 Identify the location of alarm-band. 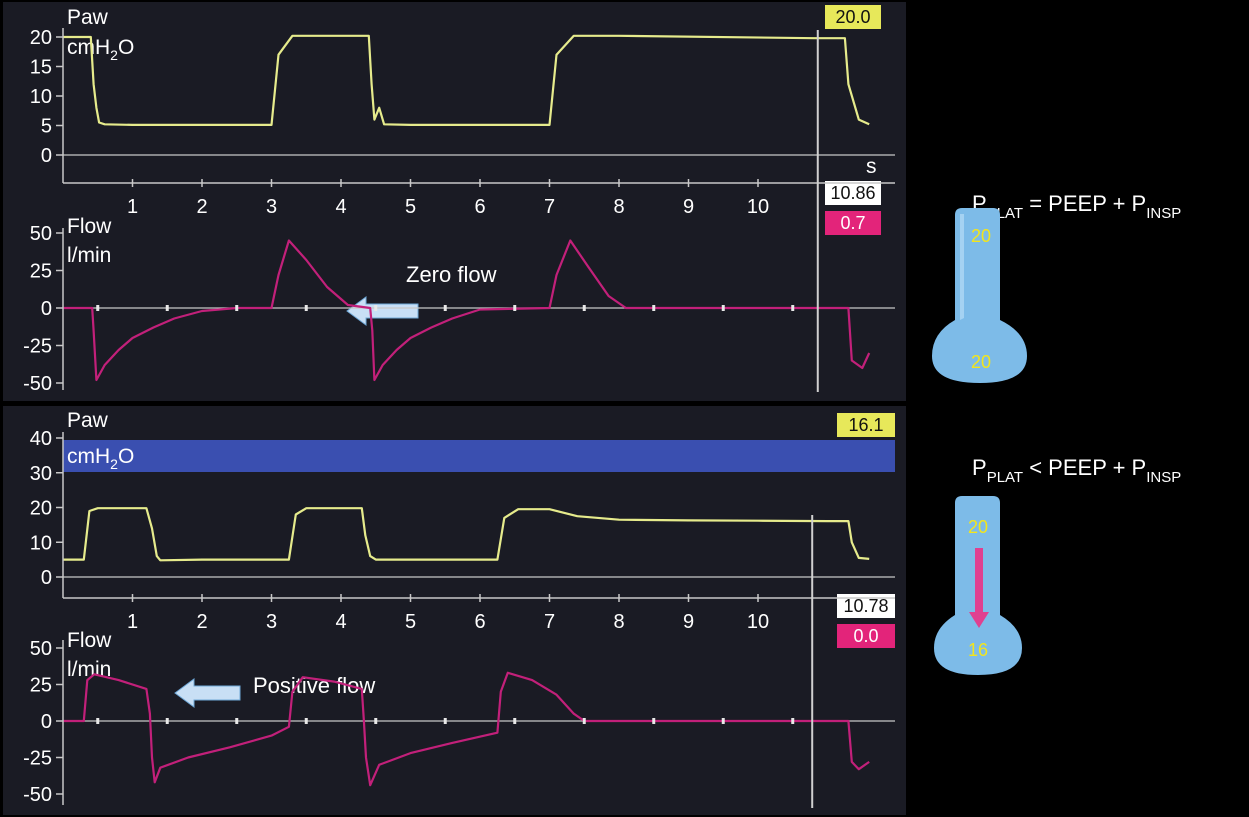
(479, 456).